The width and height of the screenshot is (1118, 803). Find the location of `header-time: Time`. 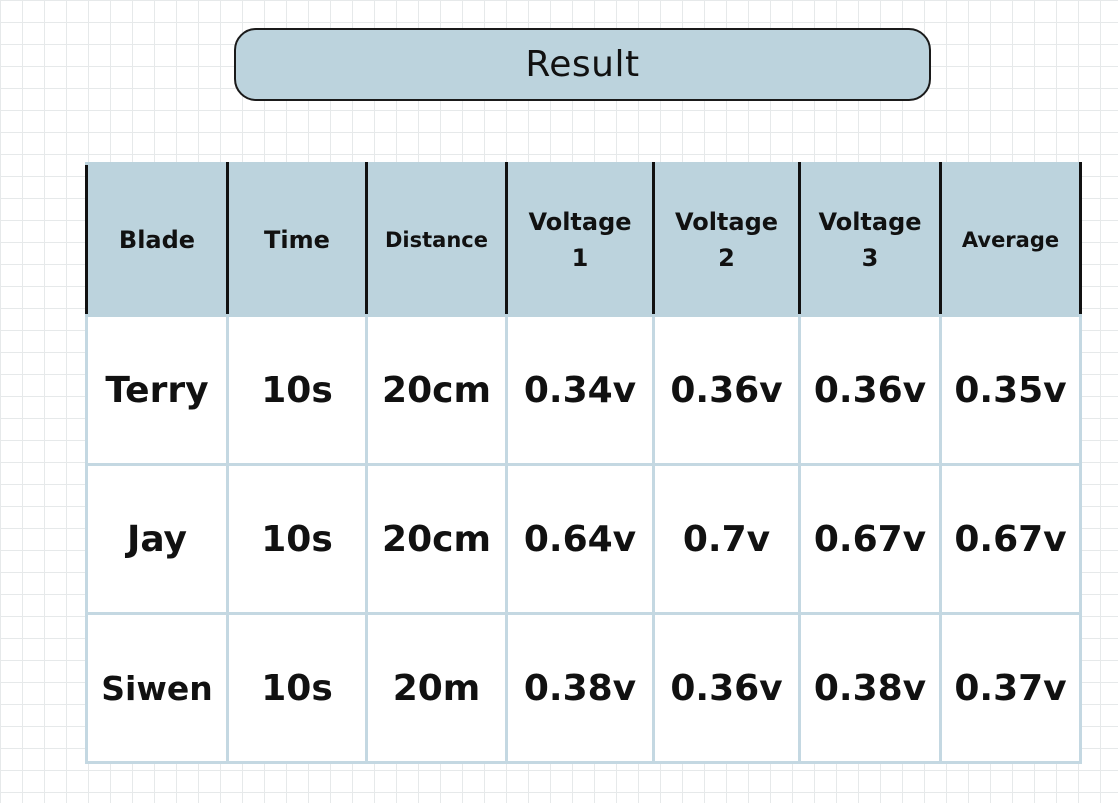

header-time: Time is located at coordinates (297, 239).